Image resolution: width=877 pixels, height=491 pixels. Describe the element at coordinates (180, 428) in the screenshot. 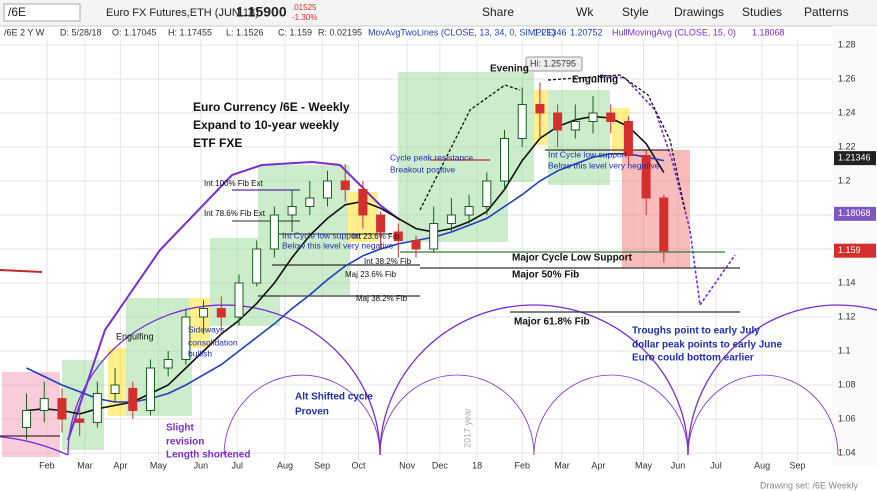

I see `annotation: Slight` at that location.